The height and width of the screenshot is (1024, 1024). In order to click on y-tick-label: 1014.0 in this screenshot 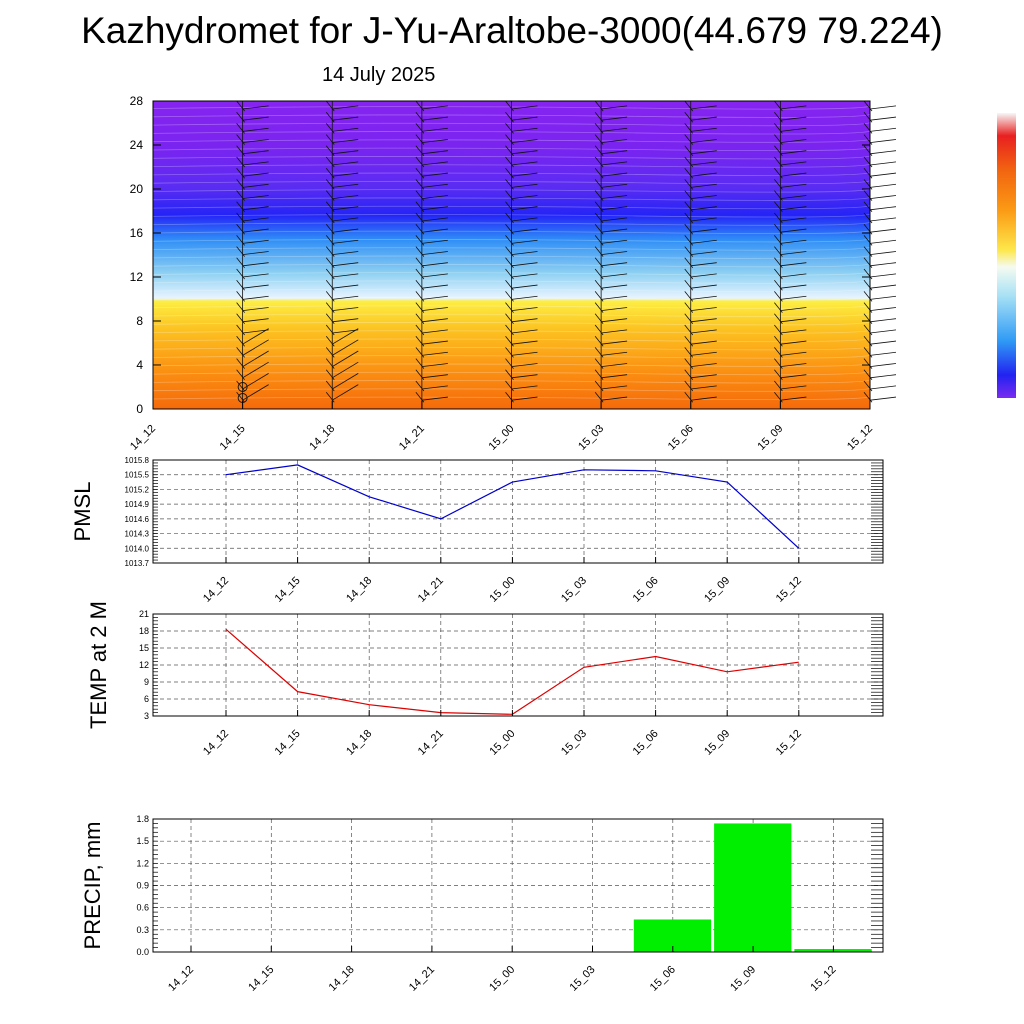, I will do `click(137, 548)`.